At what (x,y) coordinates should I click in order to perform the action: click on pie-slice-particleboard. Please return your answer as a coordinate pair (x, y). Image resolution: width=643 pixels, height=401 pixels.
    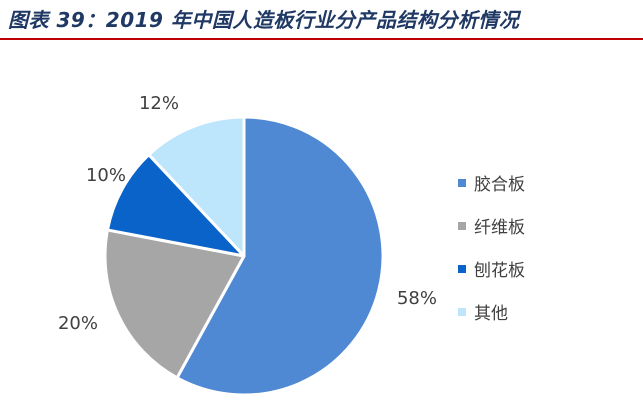
    Looking at the image, I should click on (175, 205).